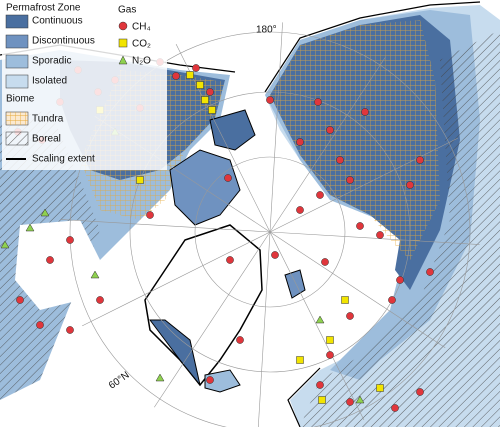 This screenshot has width=500, height=427. Describe the element at coordinates (127, 10) in the screenshot. I see `legend-title: Gas` at that location.